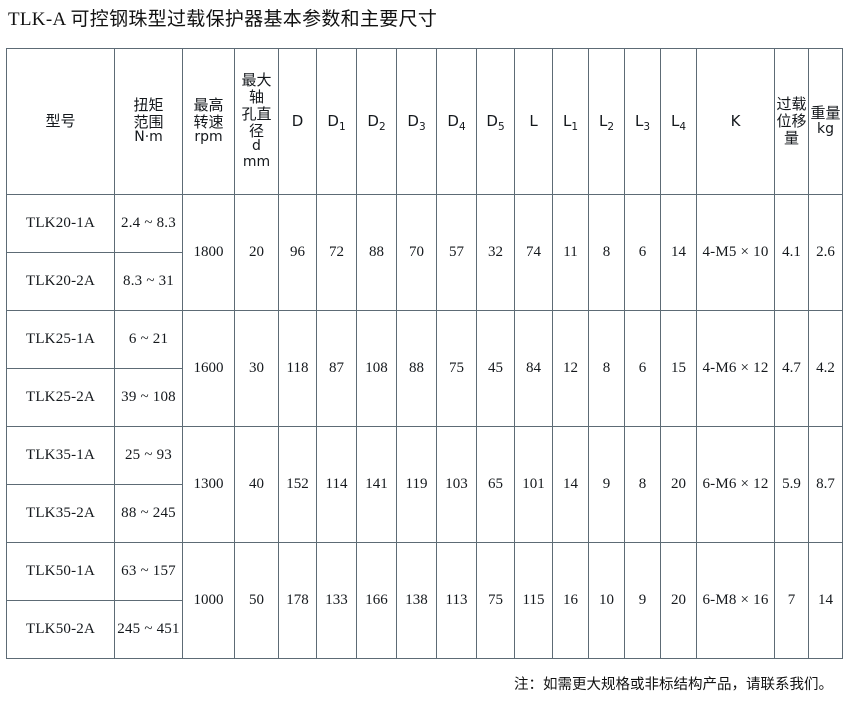 This screenshot has height=702, width=843. Describe the element at coordinates (208, 484) in the screenshot. I see `cell-max-speed: 1300` at that location.